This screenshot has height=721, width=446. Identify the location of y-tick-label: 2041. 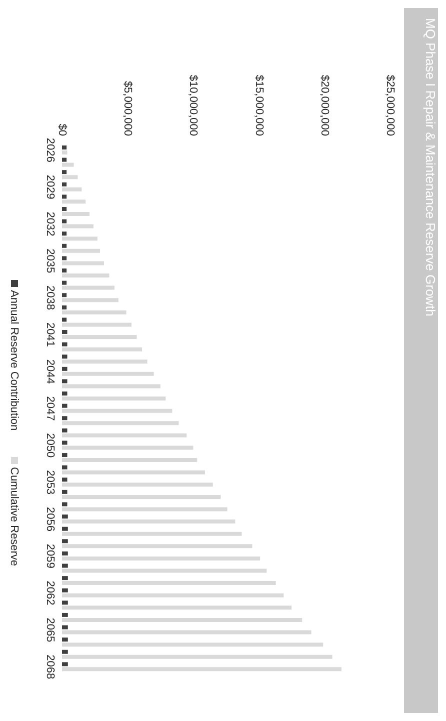
(50, 334).